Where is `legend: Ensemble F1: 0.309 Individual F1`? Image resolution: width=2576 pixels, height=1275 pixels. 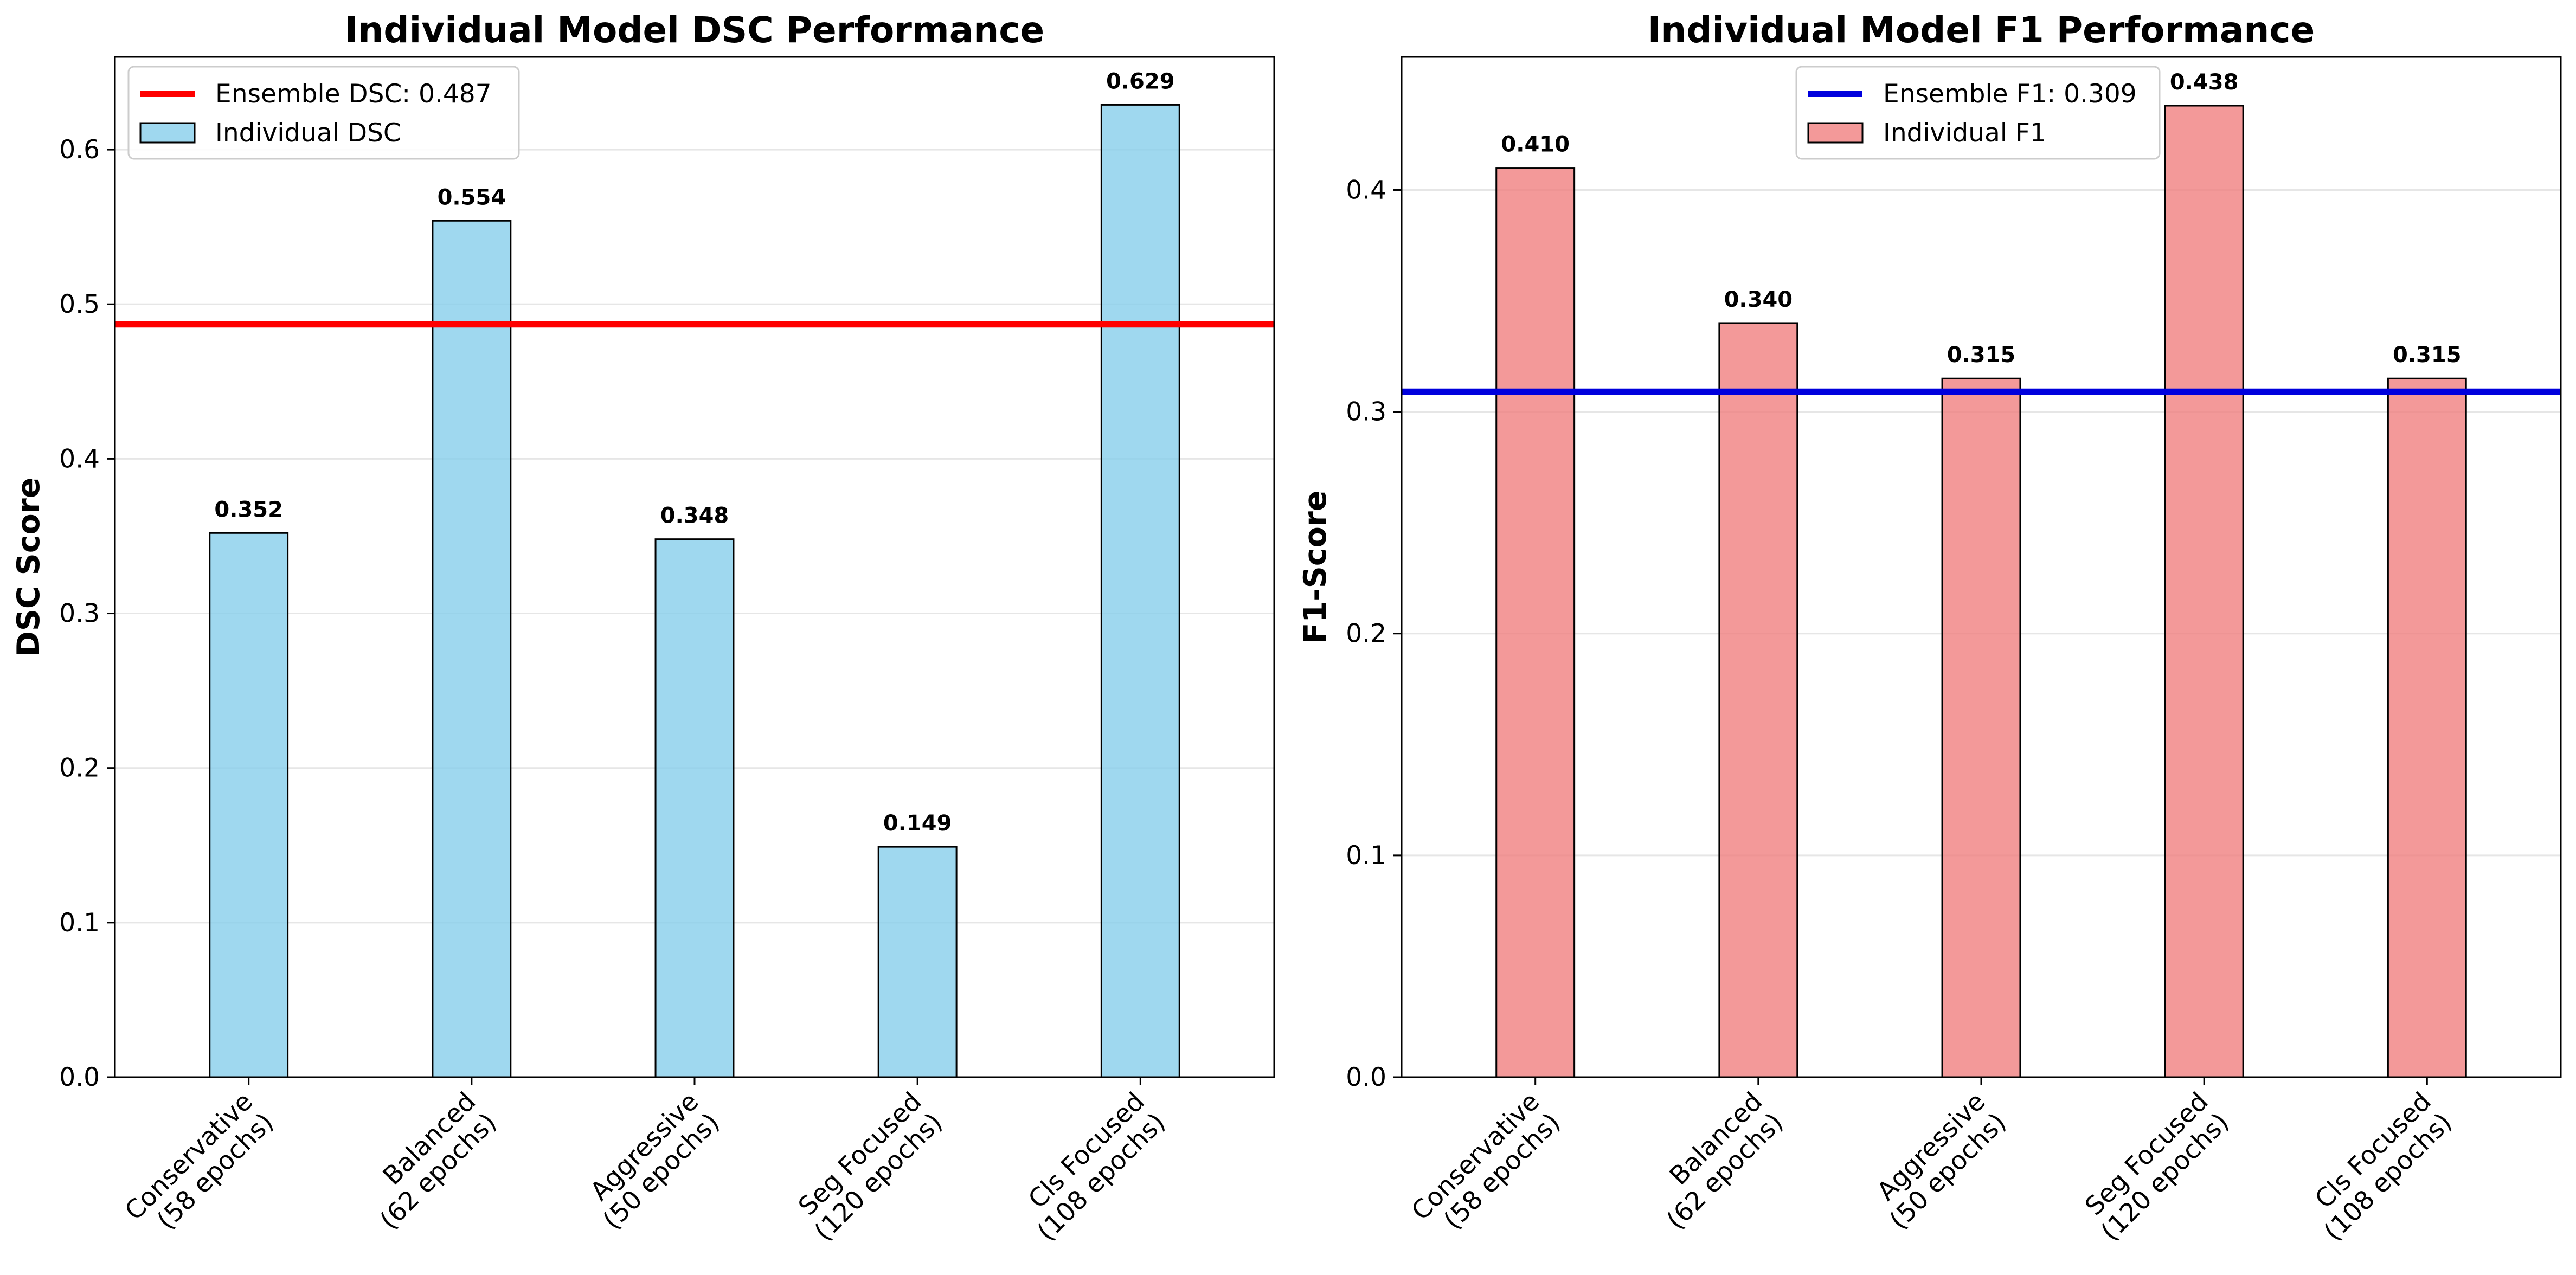 legend: Ensemble F1: 0.309 Individual F1 is located at coordinates (1978, 113).